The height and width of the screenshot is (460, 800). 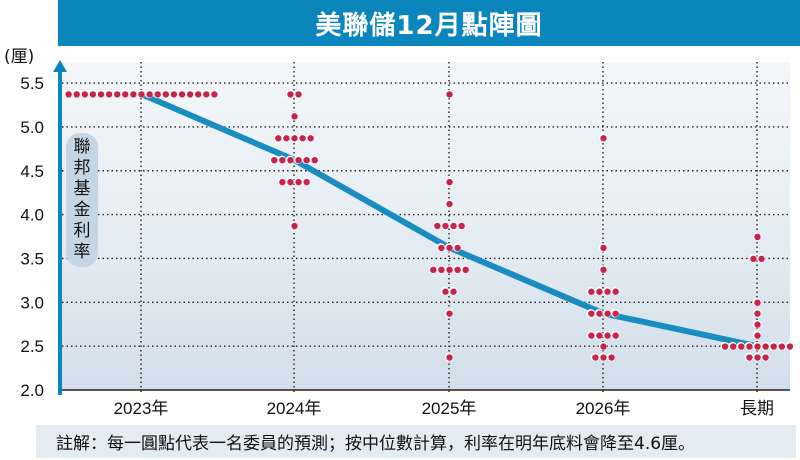 What do you see at coordinates (32, 83) in the screenshot?
I see `y-tick-label: 5.5` at bounding box center [32, 83].